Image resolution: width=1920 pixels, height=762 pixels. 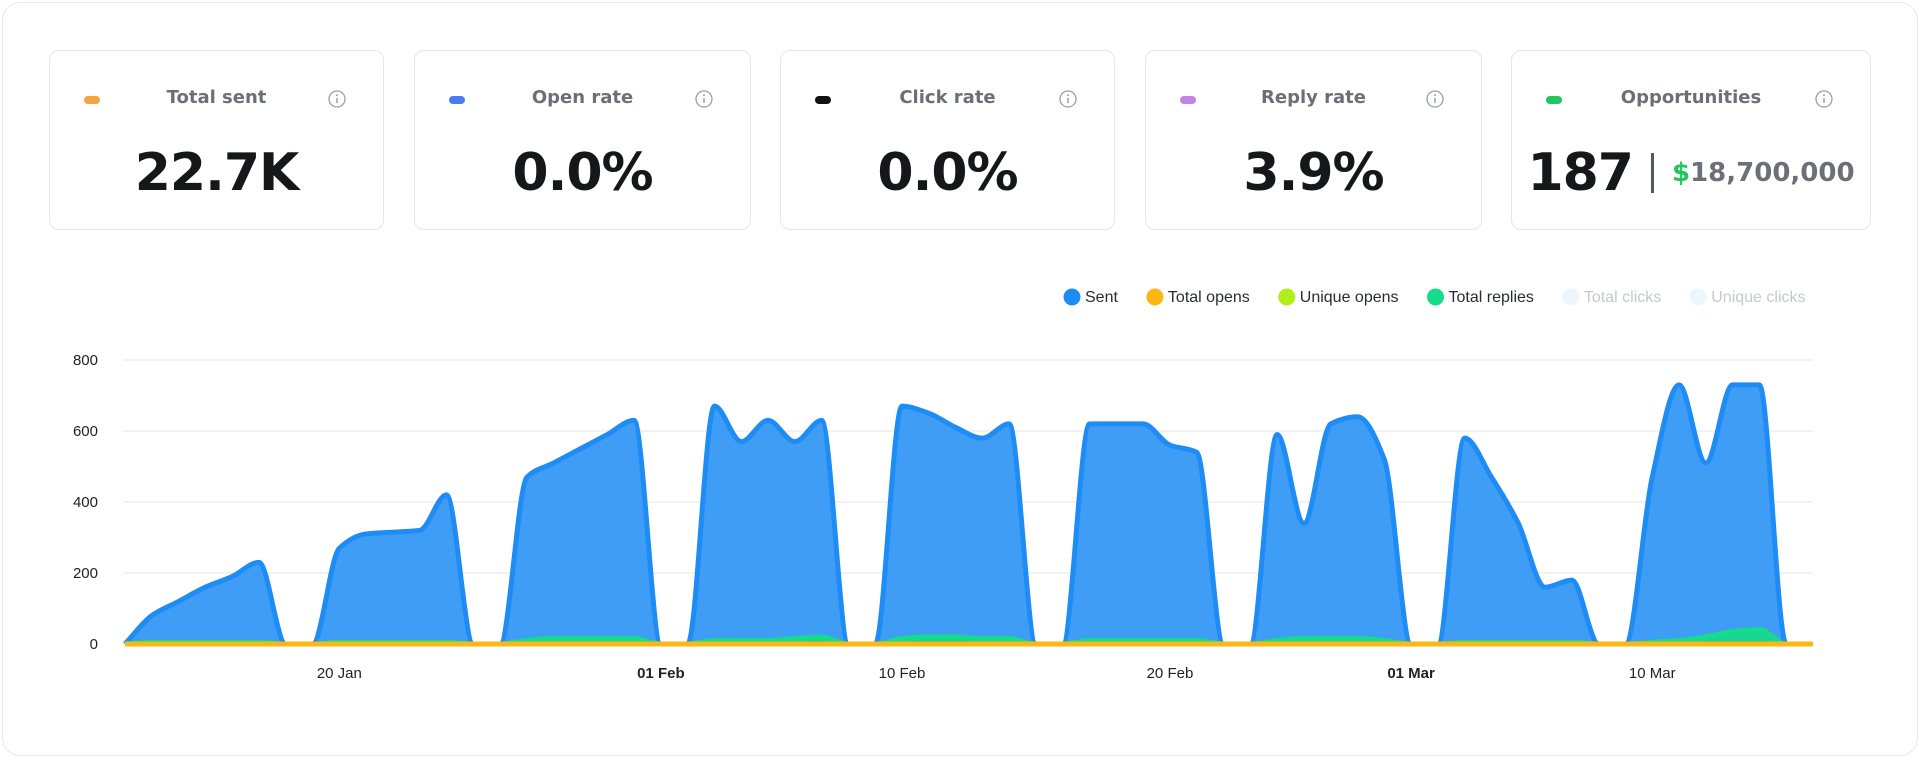 What do you see at coordinates (1772, 173) in the screenshot?
I see `amount-value: 18,700,000` at bounding box center [1772, 173].